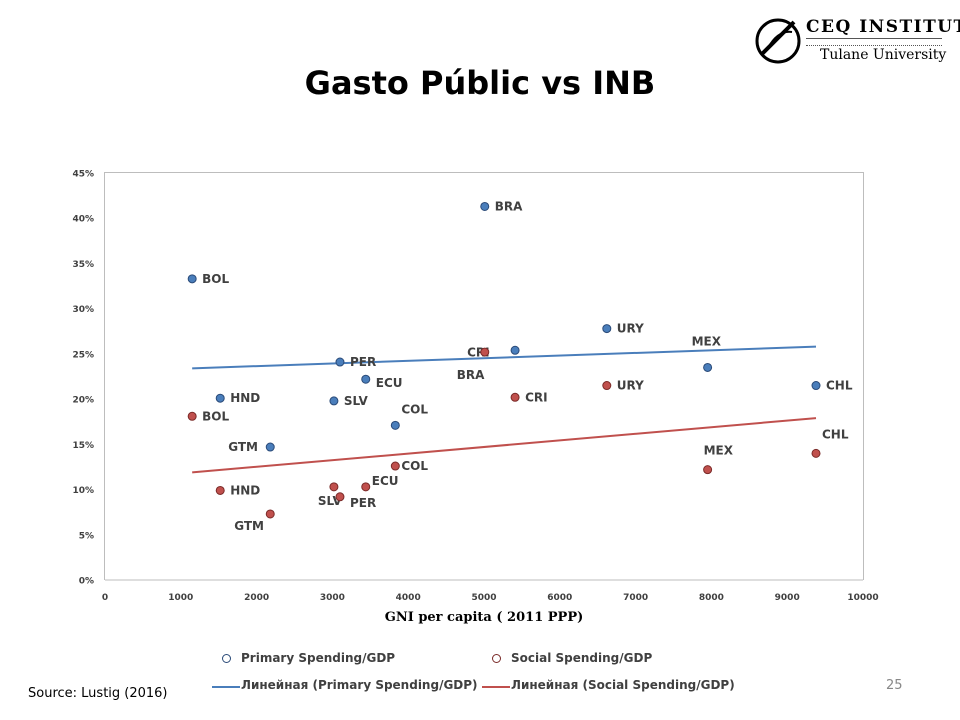 The height and width of the screenshot is (720, 960). What do you see at coordinates (894, 685) in the screenshot?
I see `page-number: 25` at bounding box center [894, 685].